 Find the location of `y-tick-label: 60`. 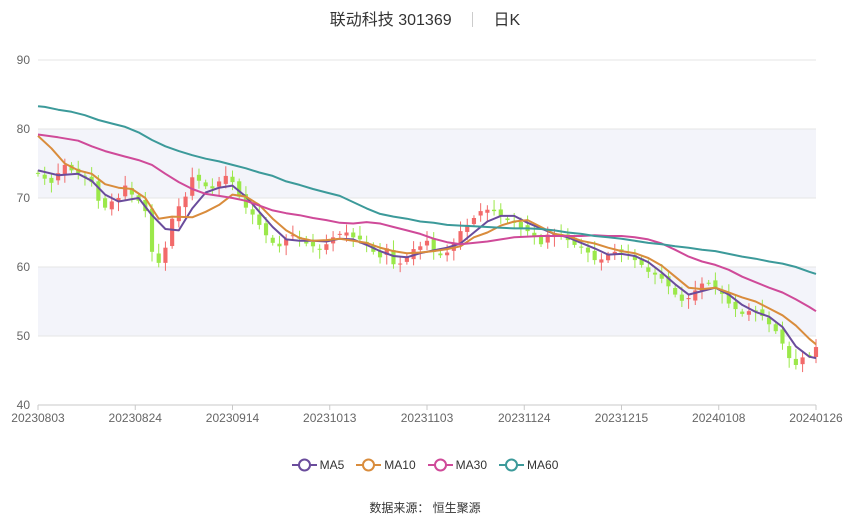

y-tick-label: 60 is located at coordinates (24, 267).